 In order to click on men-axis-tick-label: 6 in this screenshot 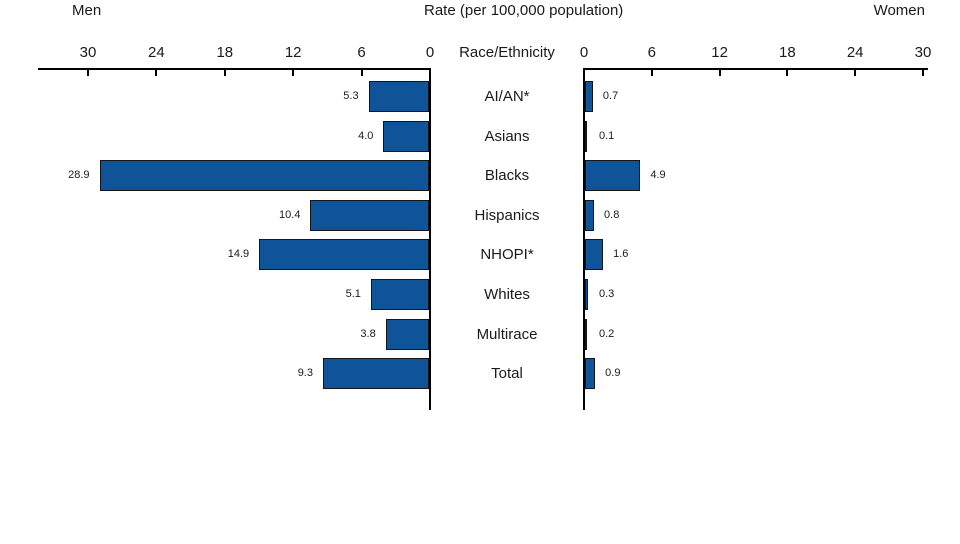, I will do `click(361, 52)`.